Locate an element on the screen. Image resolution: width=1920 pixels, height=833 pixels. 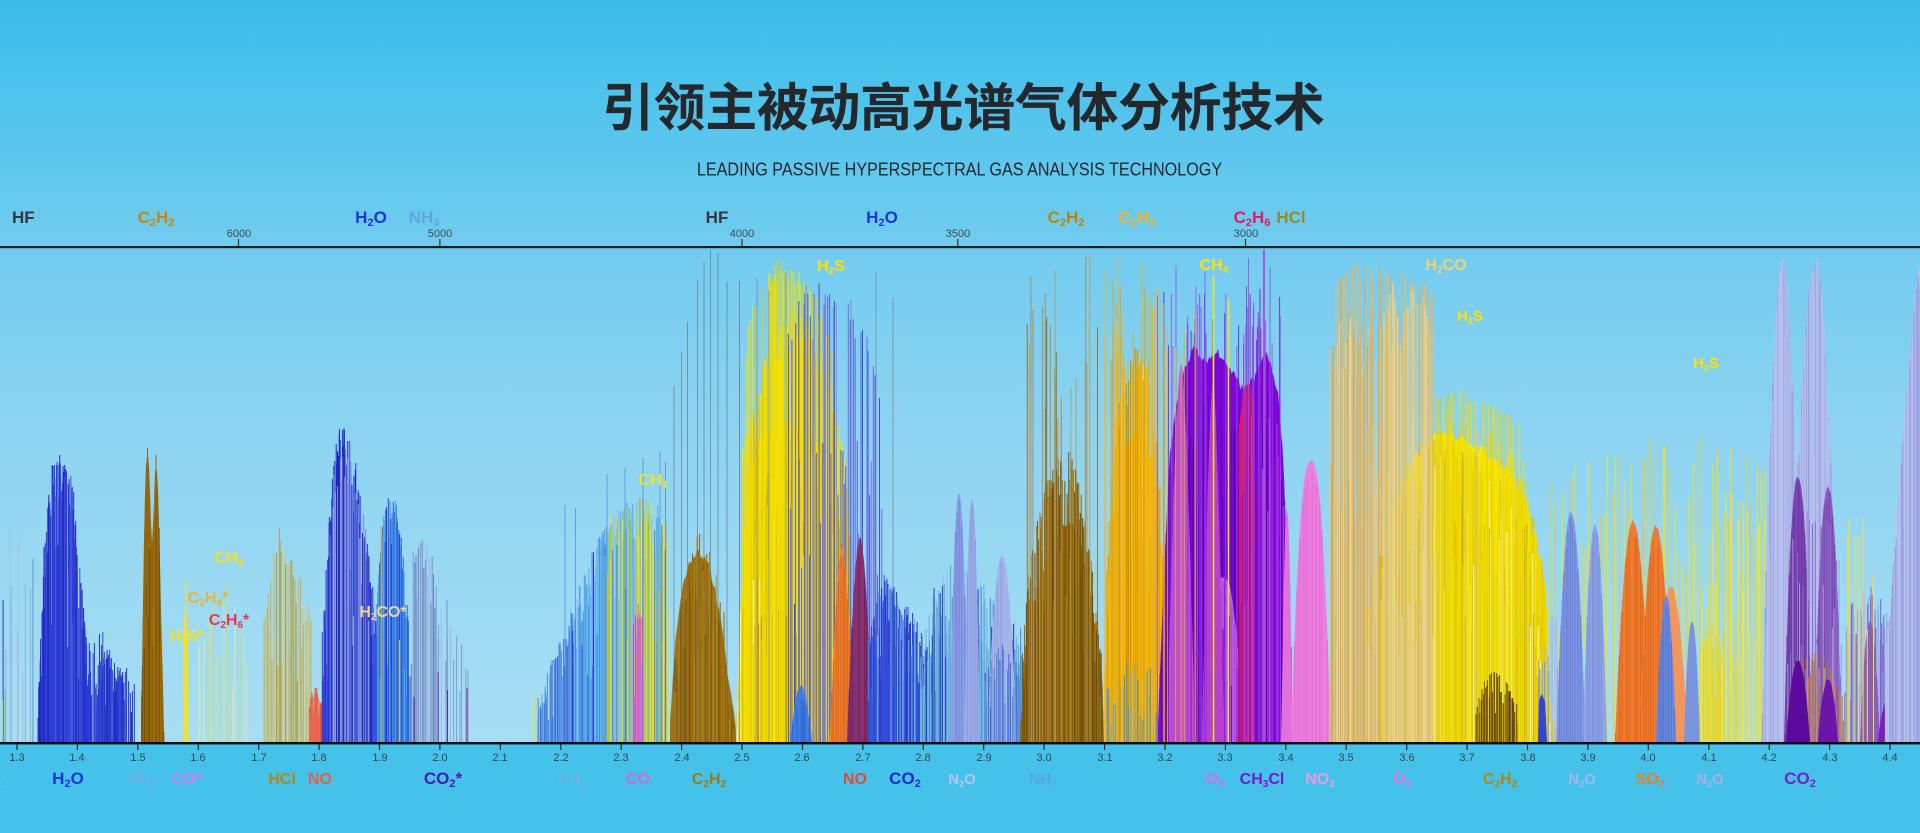
svg-text: 3.0 is located at coordinates (1043, 758).